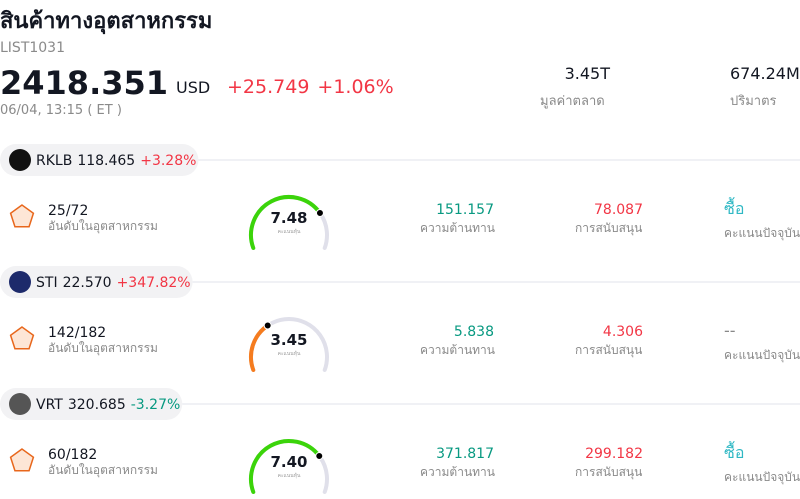 The image size is (800, 499). I want to click on price-change: +25.749 +1.06%, so click(310, 87).